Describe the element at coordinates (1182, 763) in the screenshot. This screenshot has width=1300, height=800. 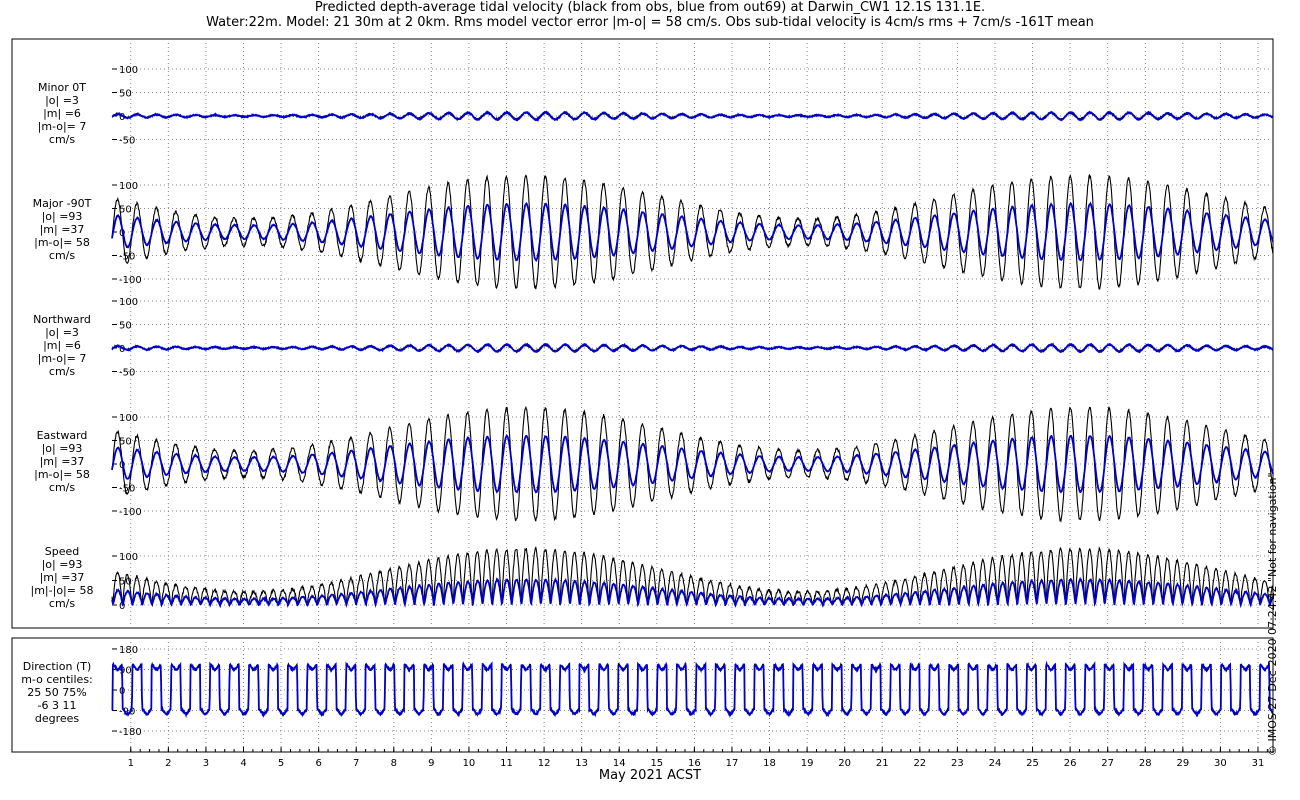
I see `x-tick-label: 29` at that location.